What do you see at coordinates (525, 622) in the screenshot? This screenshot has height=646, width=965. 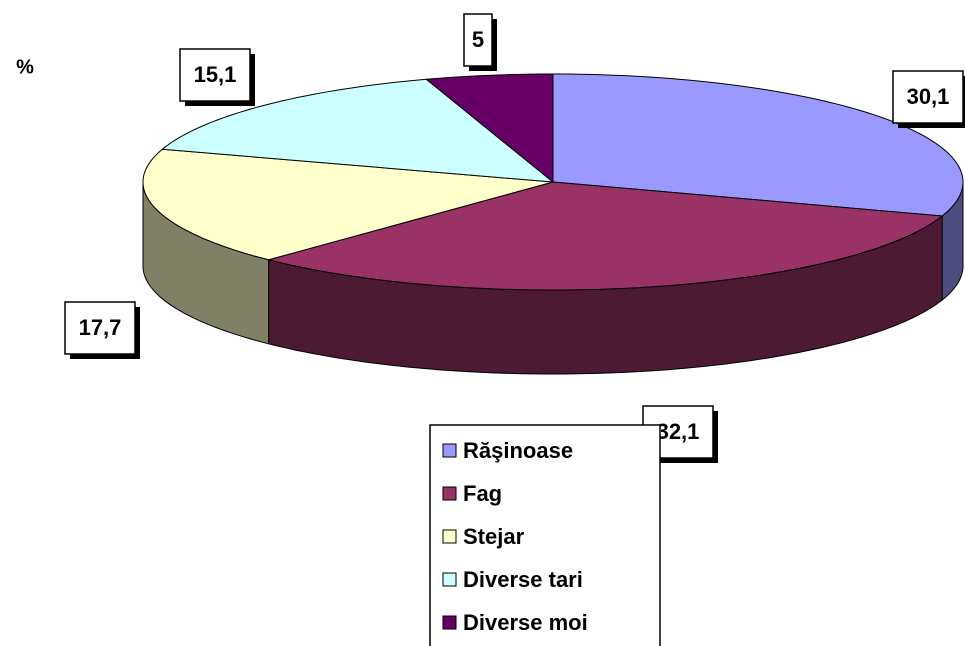 I see `legend-label: Diverse moi` at bounding box center [525, 622].